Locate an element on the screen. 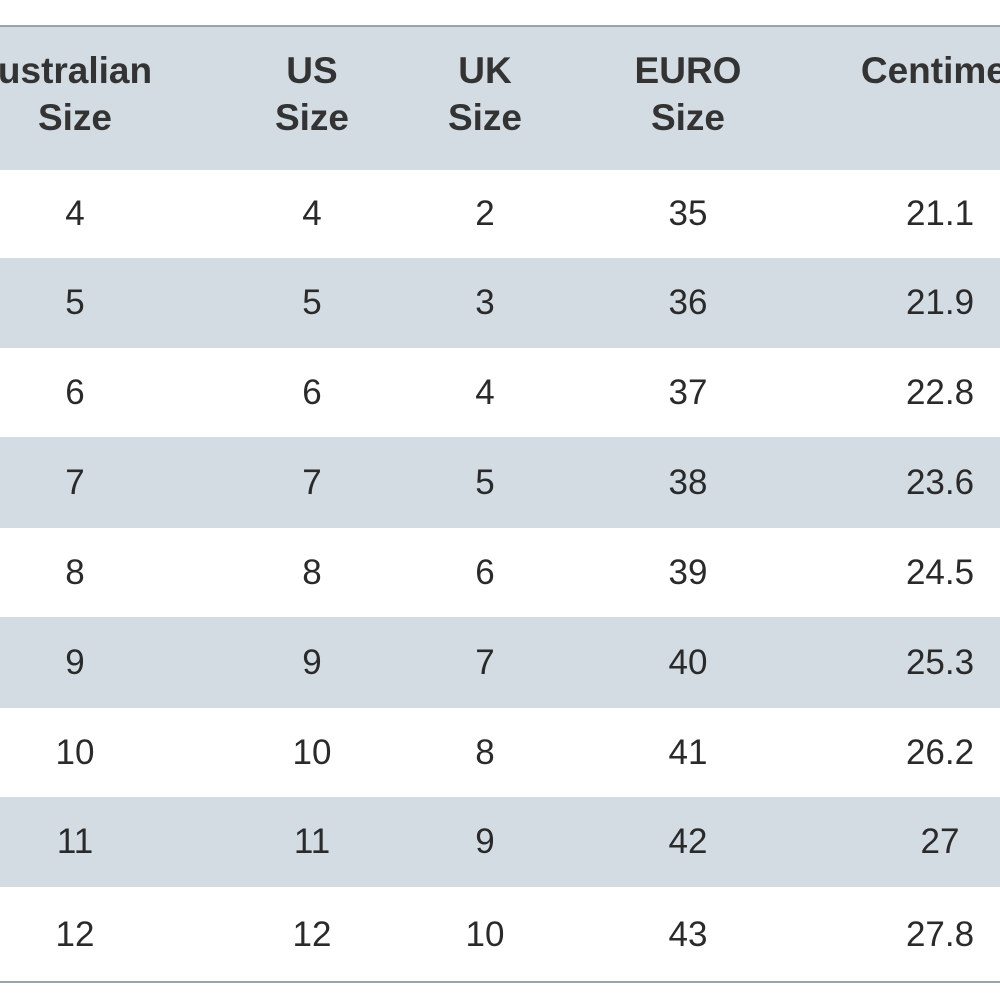 This screenshot has height=1000, width=1000. table-cell: 35 is located at coordinates (688, 213).